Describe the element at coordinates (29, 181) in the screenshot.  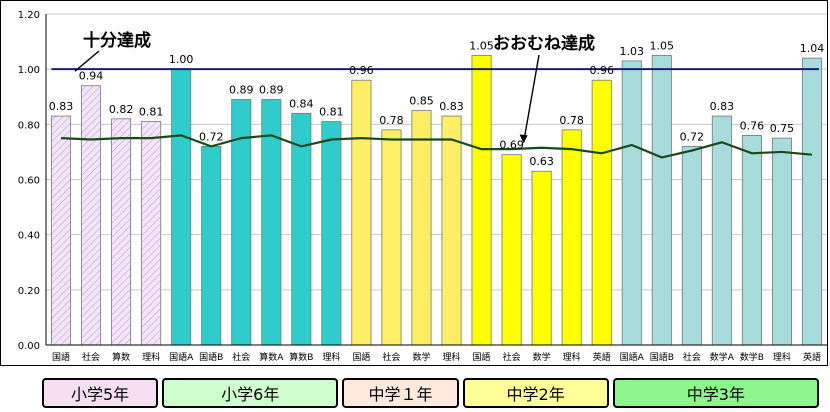
I see `y-tick-label: 0.60` at that location.